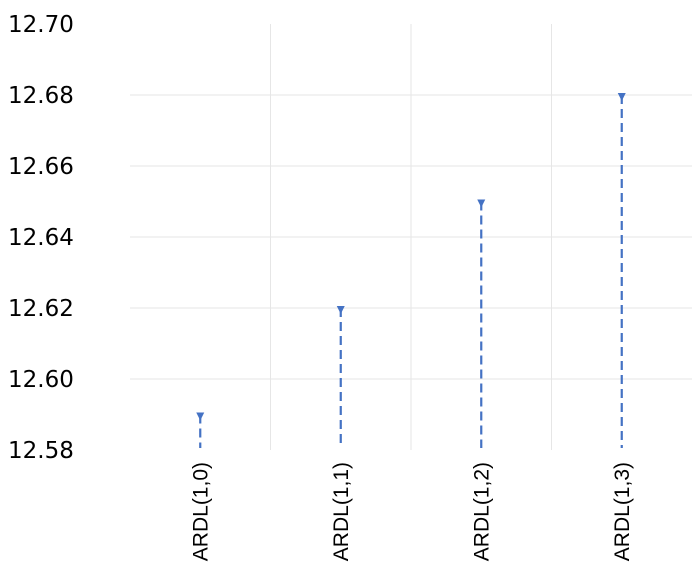 This screenshot has width=692, height=573. What do you see at coordinates (41, 25) in the screenshot?
I see `y-tick-label: 12.70` at bounding box center [41, 25].